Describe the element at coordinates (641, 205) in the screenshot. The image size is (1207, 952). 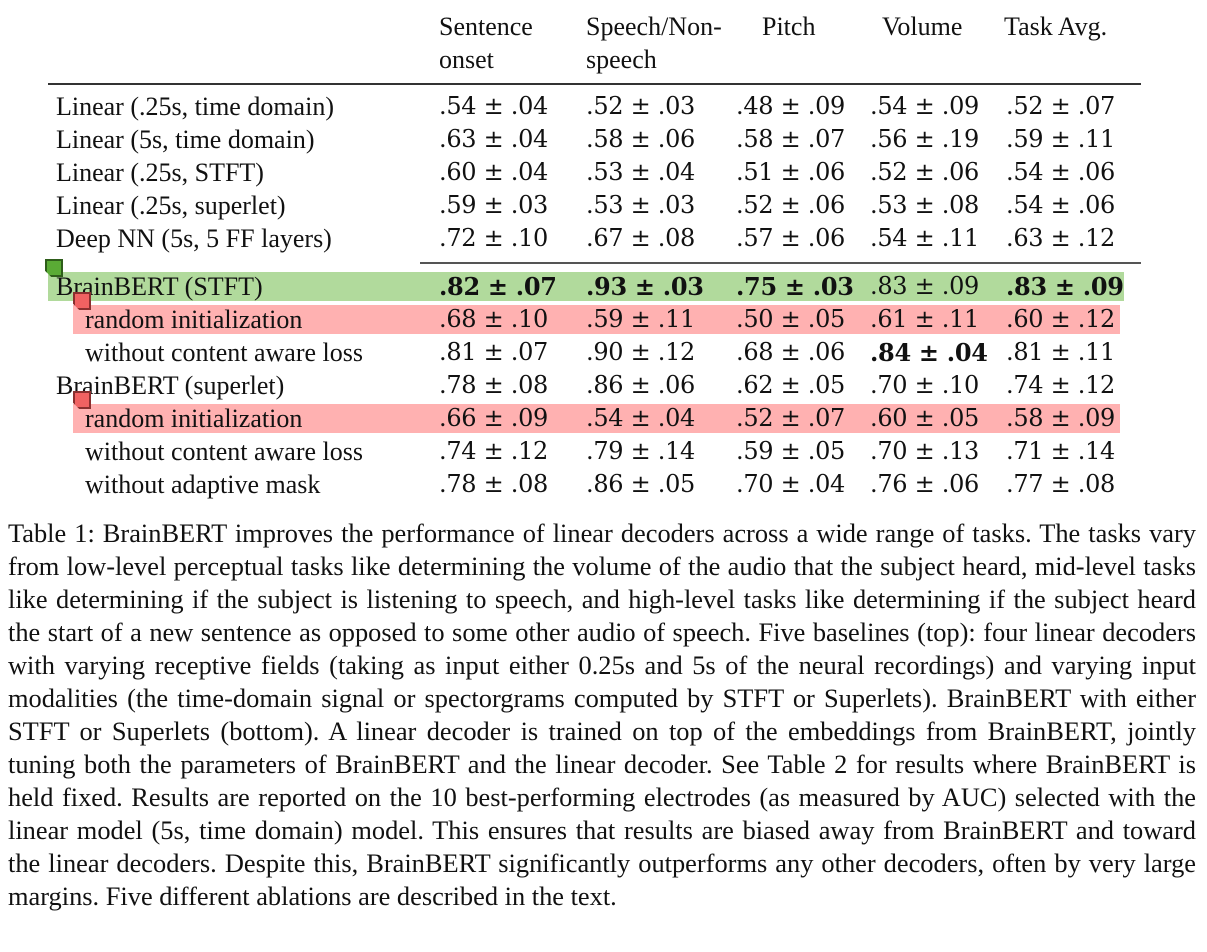
I see `cell-speech-nonspeech: .53 ± .03` at that location.